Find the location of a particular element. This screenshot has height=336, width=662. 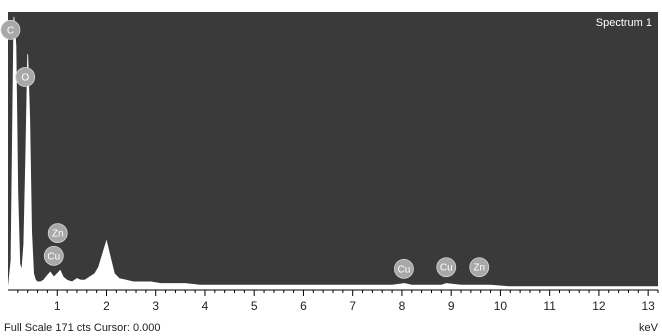

x-tick-label: 9 is located at coordinates (451, 306).